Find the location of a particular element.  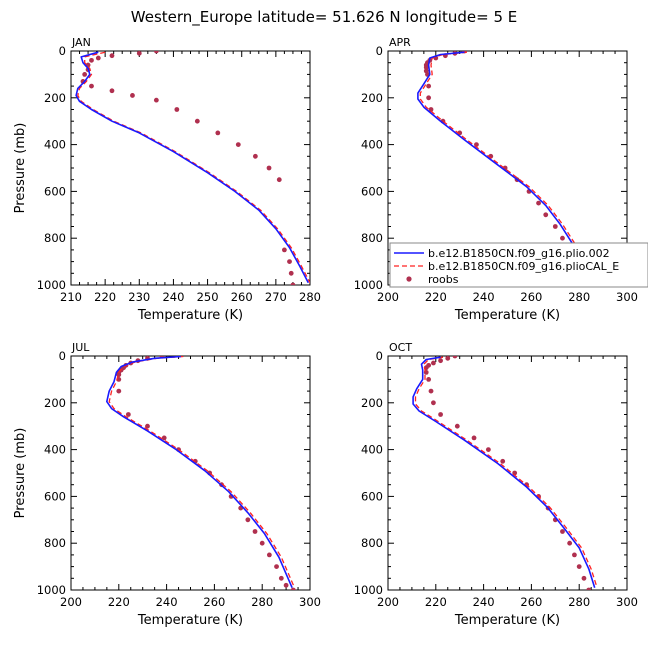

legend-entry-label: b.e12.B1850CN.f09_g16.plioCAL_E is located at coordinates (523, 266).